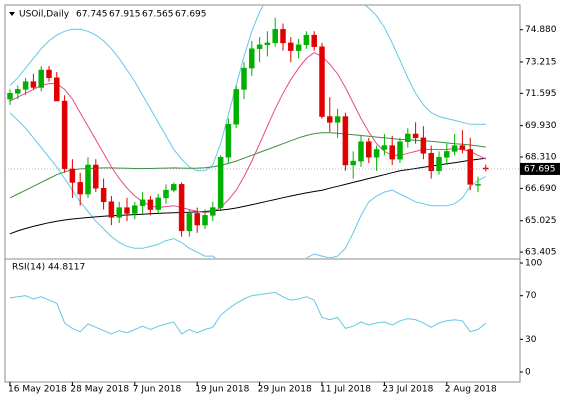  Describe the element at coordinates (191, 15) in the screenshot. I see `ohlc-close: 67.695` at that location.